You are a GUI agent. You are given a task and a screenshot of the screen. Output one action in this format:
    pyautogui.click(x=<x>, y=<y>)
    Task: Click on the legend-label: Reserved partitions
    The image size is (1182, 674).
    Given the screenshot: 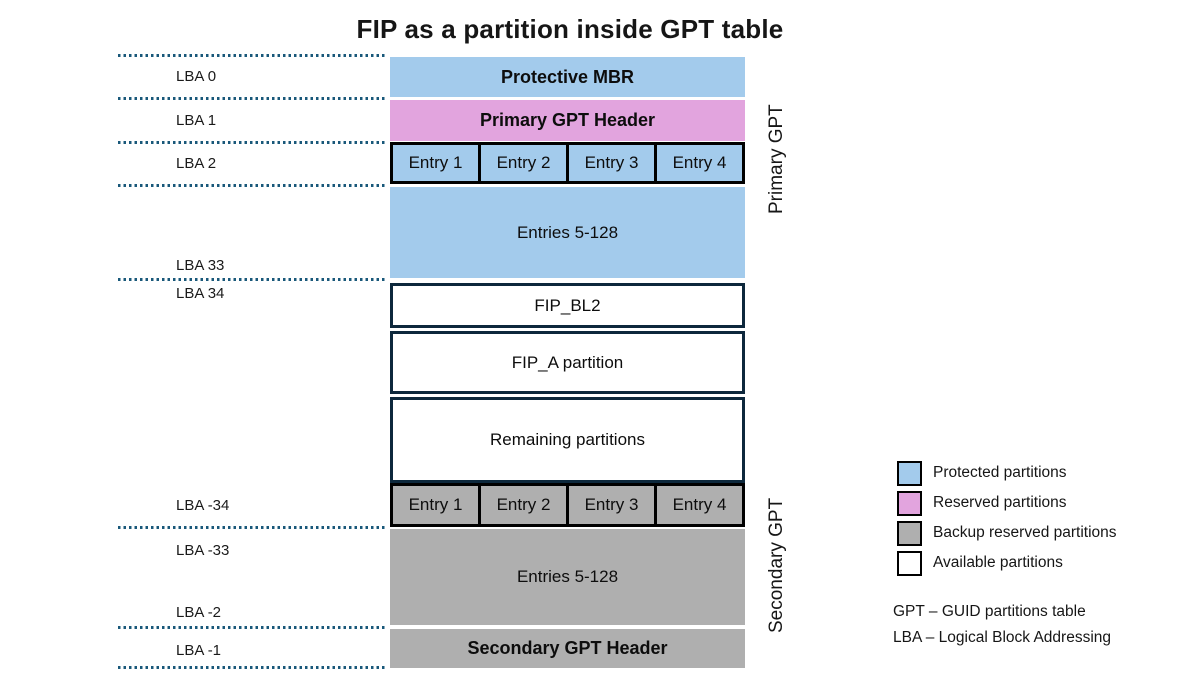 What is the action you would take?
    pyautogui.click(x=1000, y=502)
    